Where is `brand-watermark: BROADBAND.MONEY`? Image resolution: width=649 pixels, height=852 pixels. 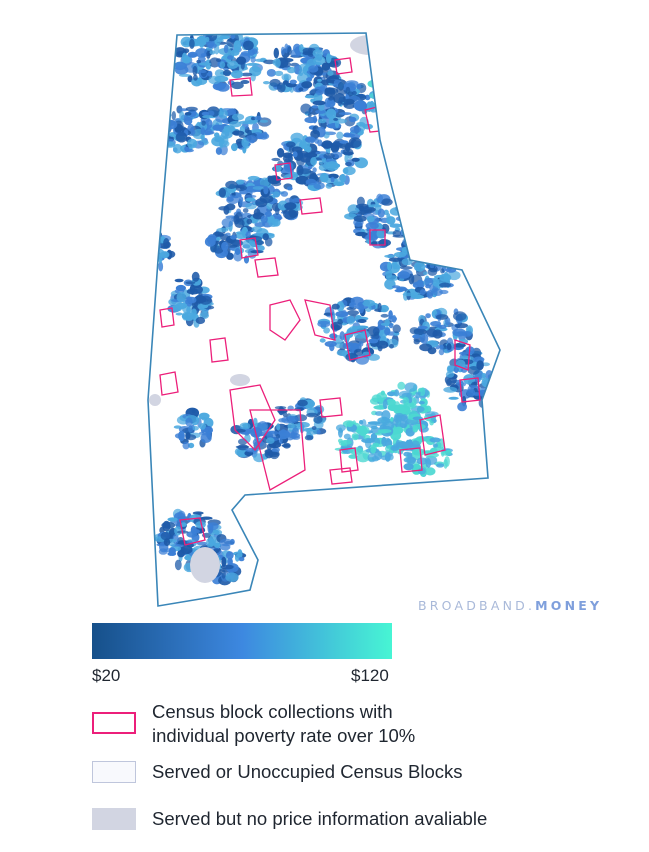
brand-watermark: BROADBAND.MONEY is located at coordinates (510, 605).